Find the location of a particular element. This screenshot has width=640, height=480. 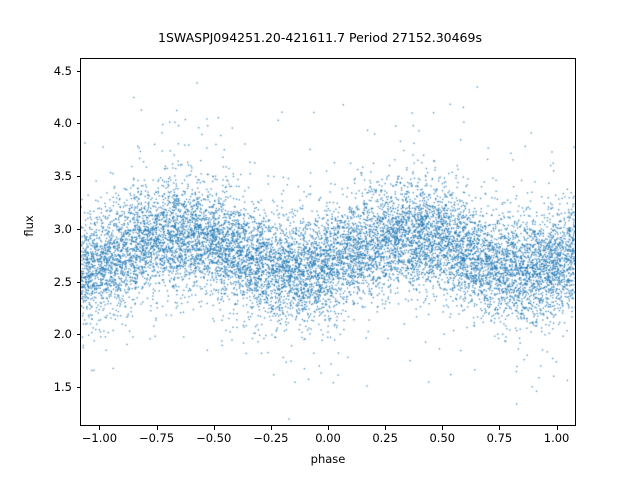

y-tick-label: 1.5 is located at coordinates (62, 386).